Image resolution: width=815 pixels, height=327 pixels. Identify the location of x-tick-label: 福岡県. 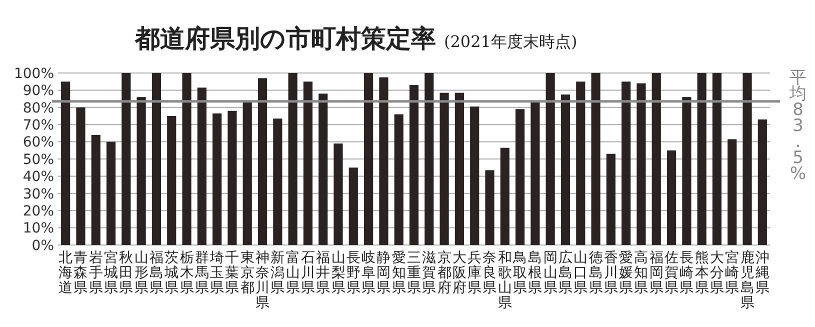
(656, 273).